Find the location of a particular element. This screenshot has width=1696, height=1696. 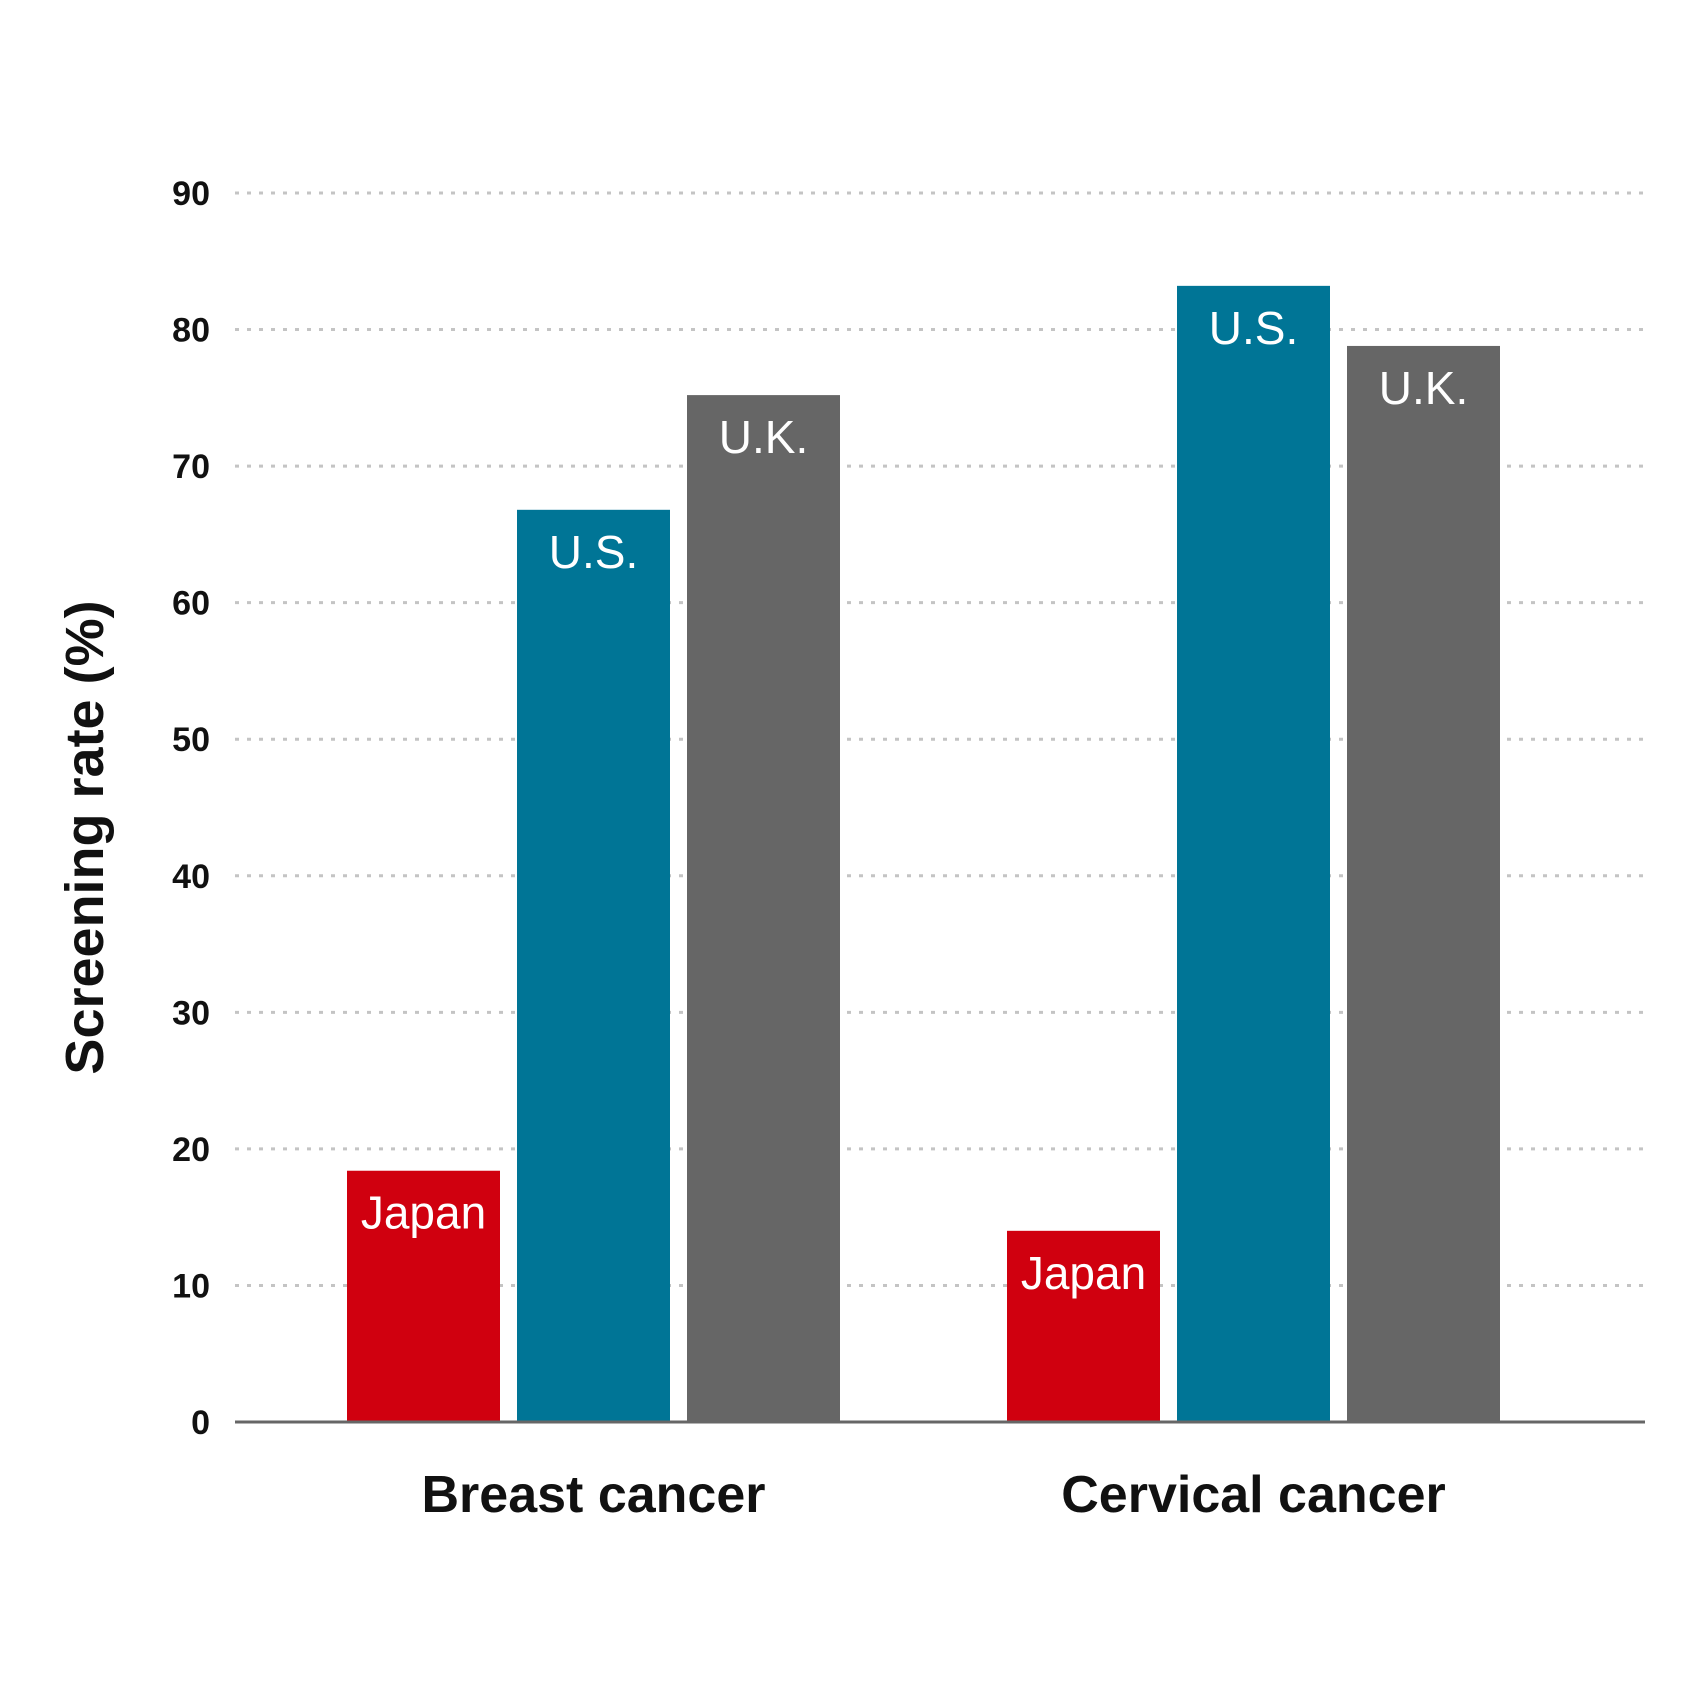

y-tick-label: 60 is located at coordinates (191, 604).